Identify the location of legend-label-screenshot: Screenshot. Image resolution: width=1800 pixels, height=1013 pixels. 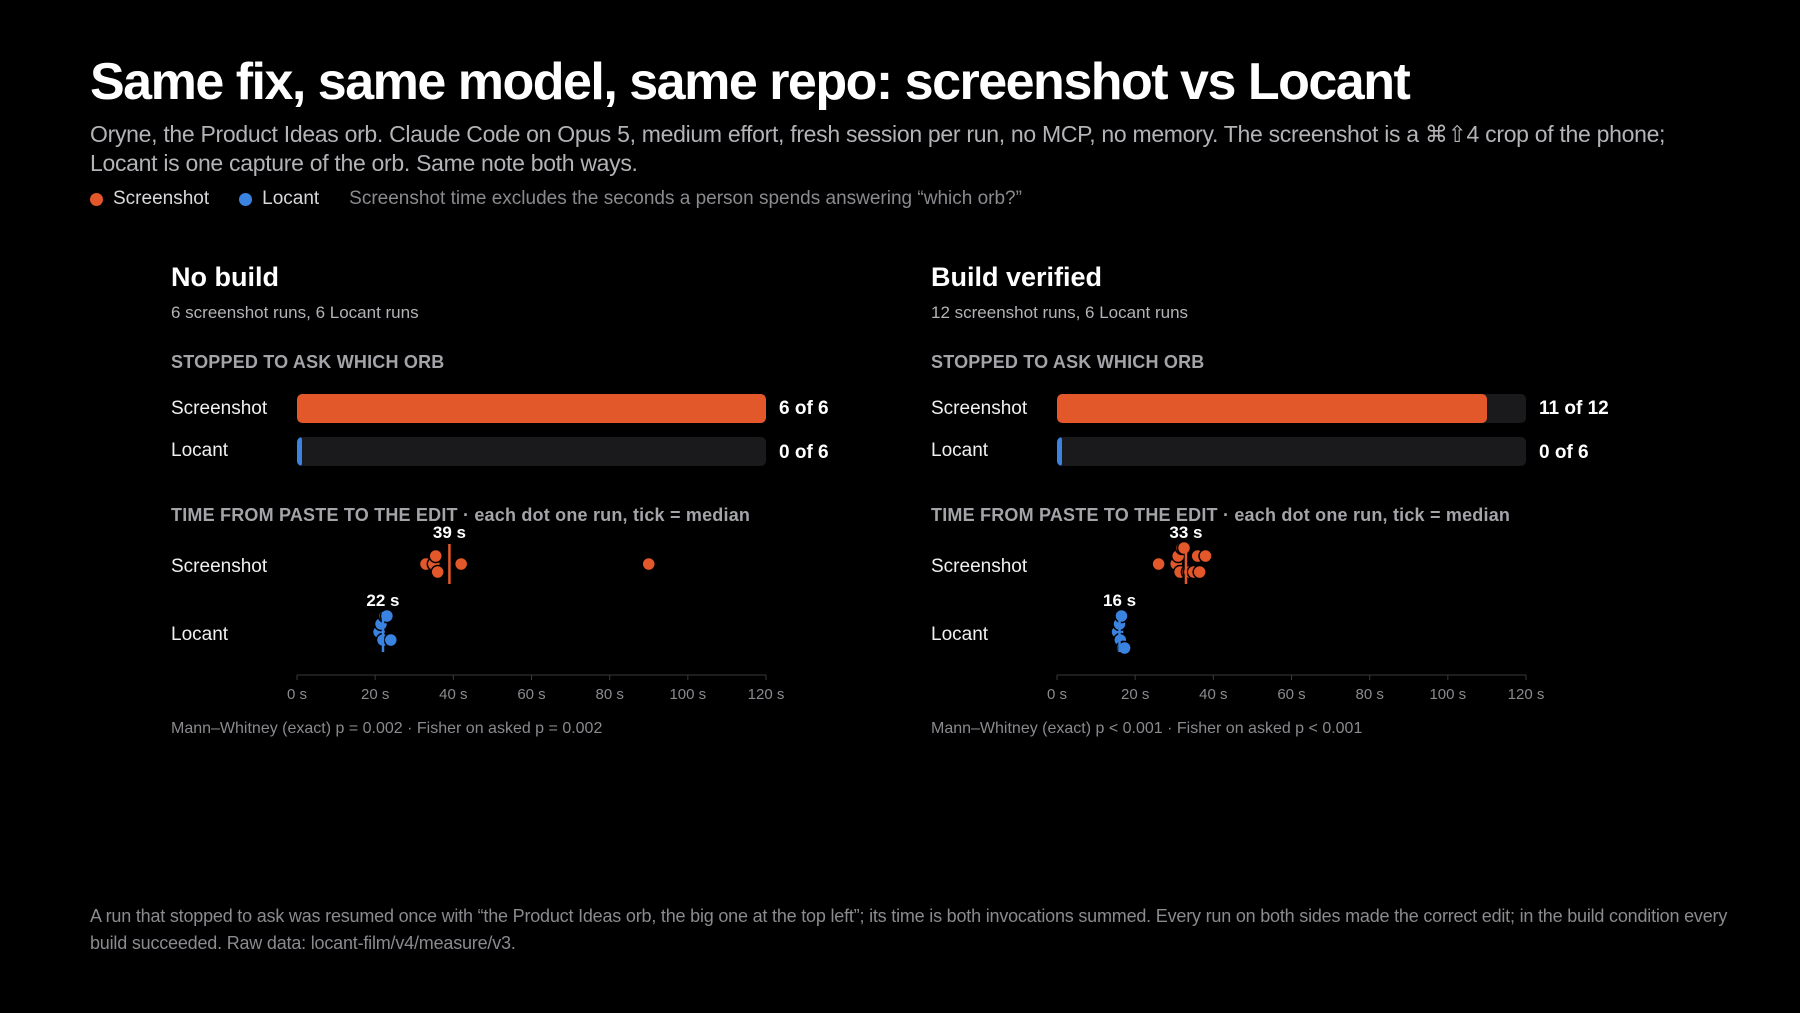
(161, 198).